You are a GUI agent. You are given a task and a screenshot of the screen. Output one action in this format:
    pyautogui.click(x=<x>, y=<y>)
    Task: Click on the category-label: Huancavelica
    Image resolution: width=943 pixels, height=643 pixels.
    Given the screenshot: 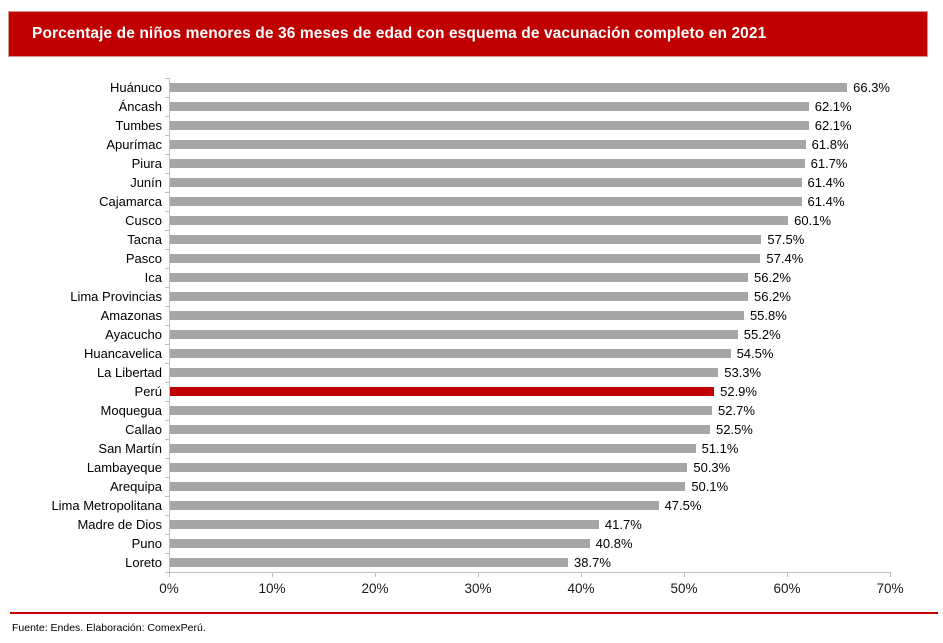 What is the action you would take?
    pyautogui.click(x=122, y=353)
    